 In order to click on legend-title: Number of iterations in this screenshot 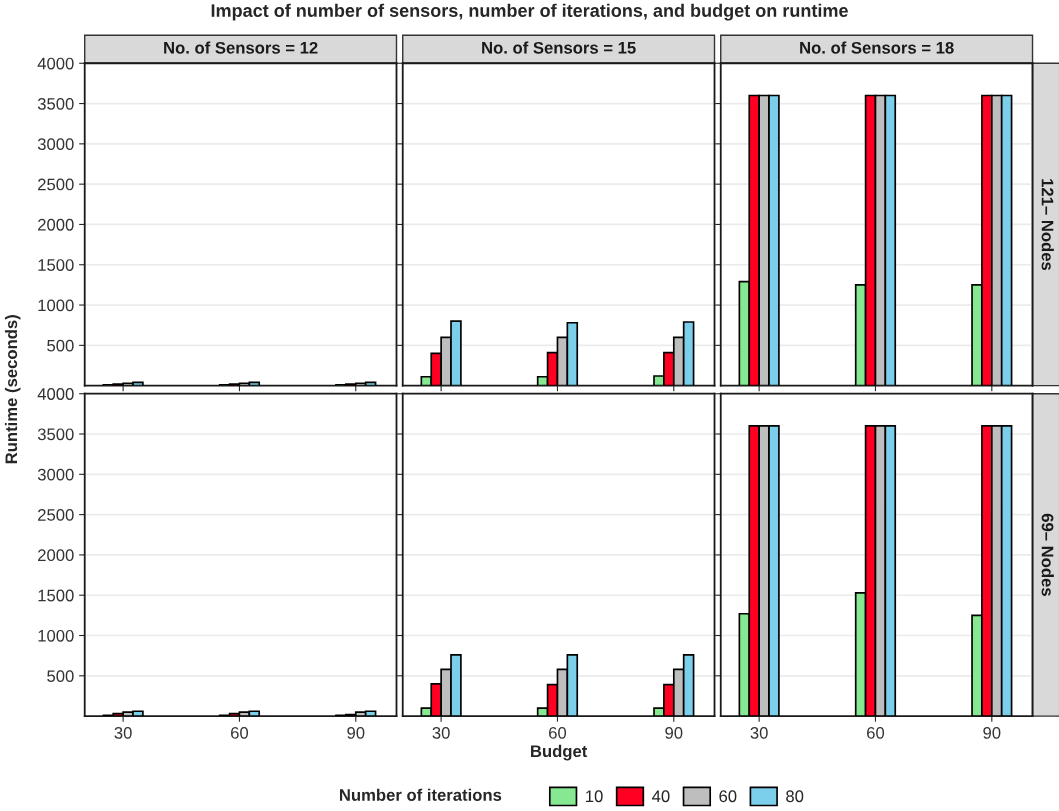, I will do `click(420, 794)`.